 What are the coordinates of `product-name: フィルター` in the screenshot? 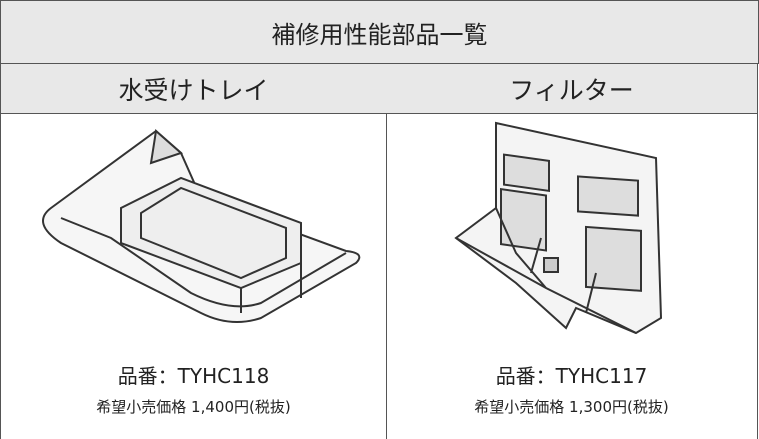 It's located at (572, 88).